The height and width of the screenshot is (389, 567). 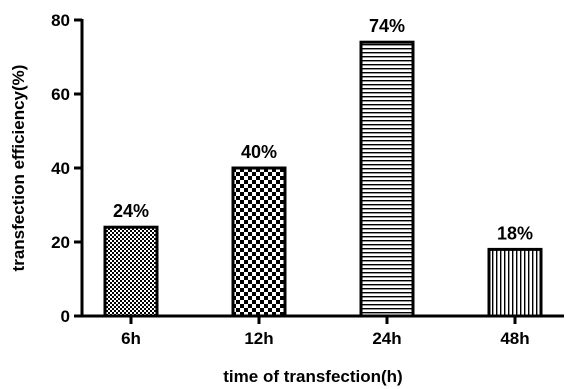 What do you see at coordinates (60, 168) in the screenshot?
I see `y-tick-label: 40` at bounding box center [60, 168].